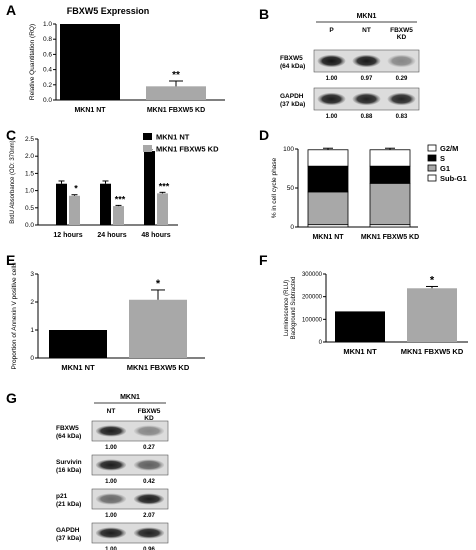  Describe the element at coordinates (402, 79) in the screenshot. I see `blot-quant-value: 0.29` at that location.